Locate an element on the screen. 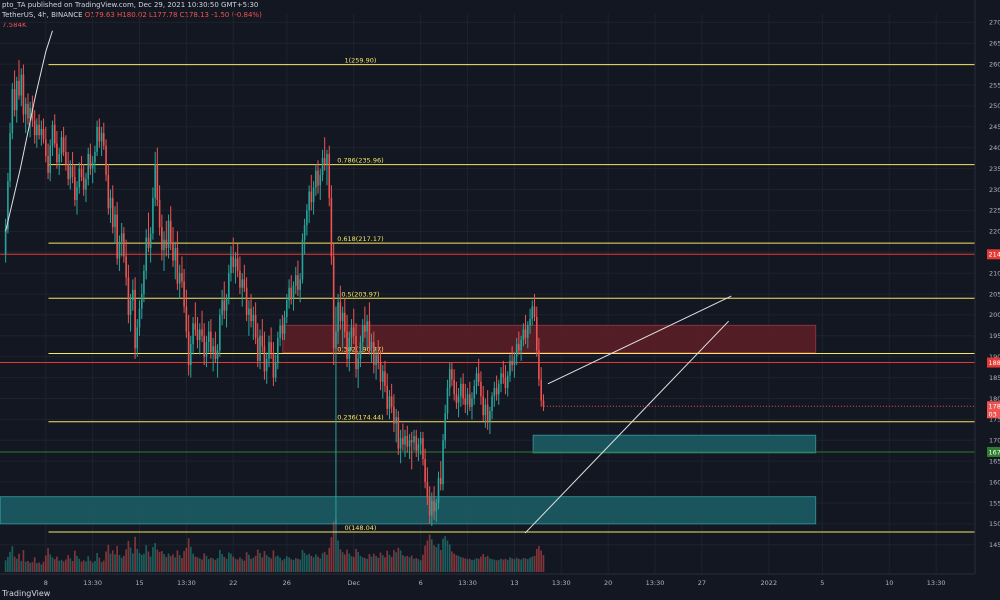 Image resolution: width=1000 pixels, height=600 pixels. time-tick-label: 2022 is located at coordinates (769, 583).